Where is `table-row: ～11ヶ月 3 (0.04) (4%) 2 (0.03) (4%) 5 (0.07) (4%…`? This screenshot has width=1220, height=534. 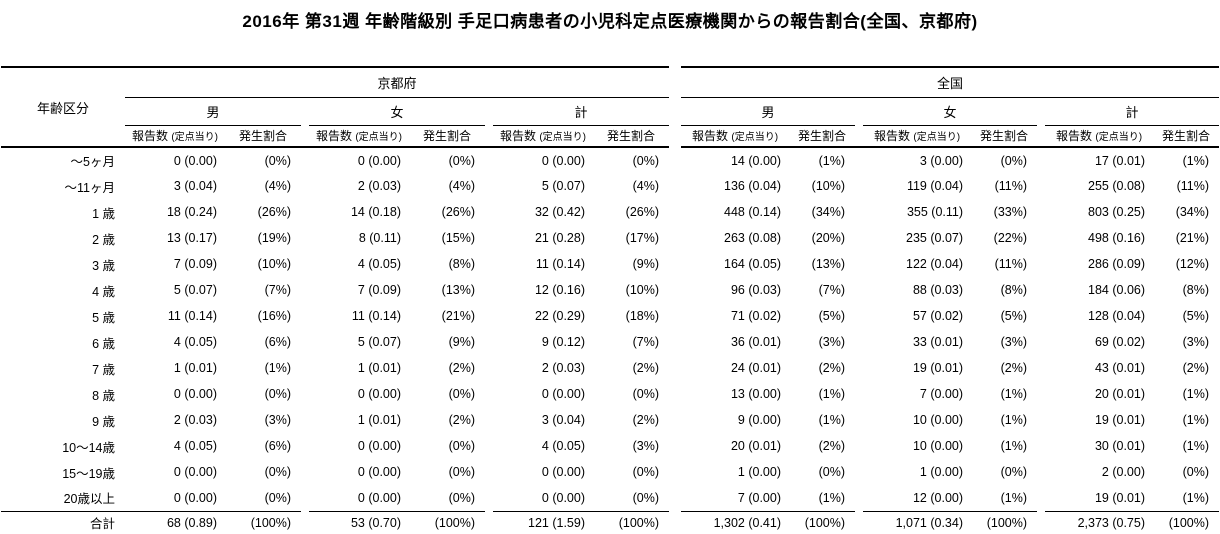
table-row: ～11ヶ月 3 (0.04) (4%) 2 (0.03) (4%) 5 (0.07) (4%… is located at coordinates (610, 186).